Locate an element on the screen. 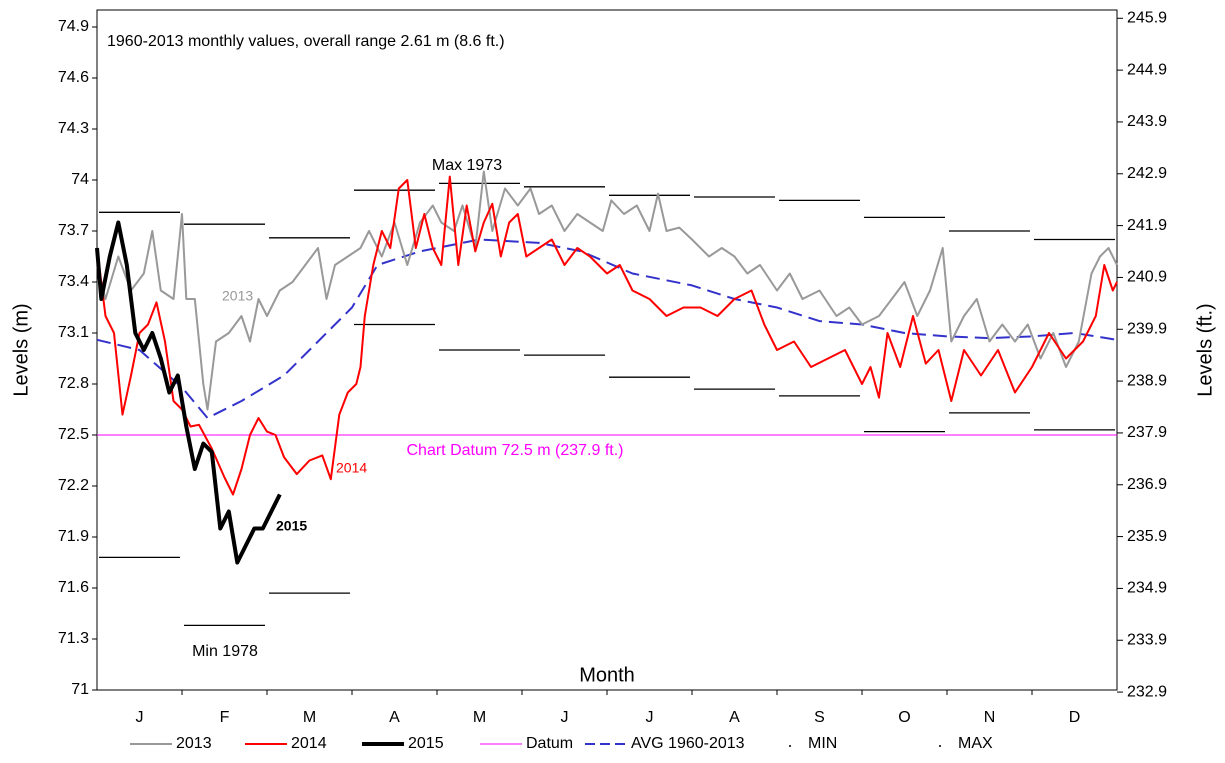  y-tick-label: 71.6 is located at coordinates (73, 587).